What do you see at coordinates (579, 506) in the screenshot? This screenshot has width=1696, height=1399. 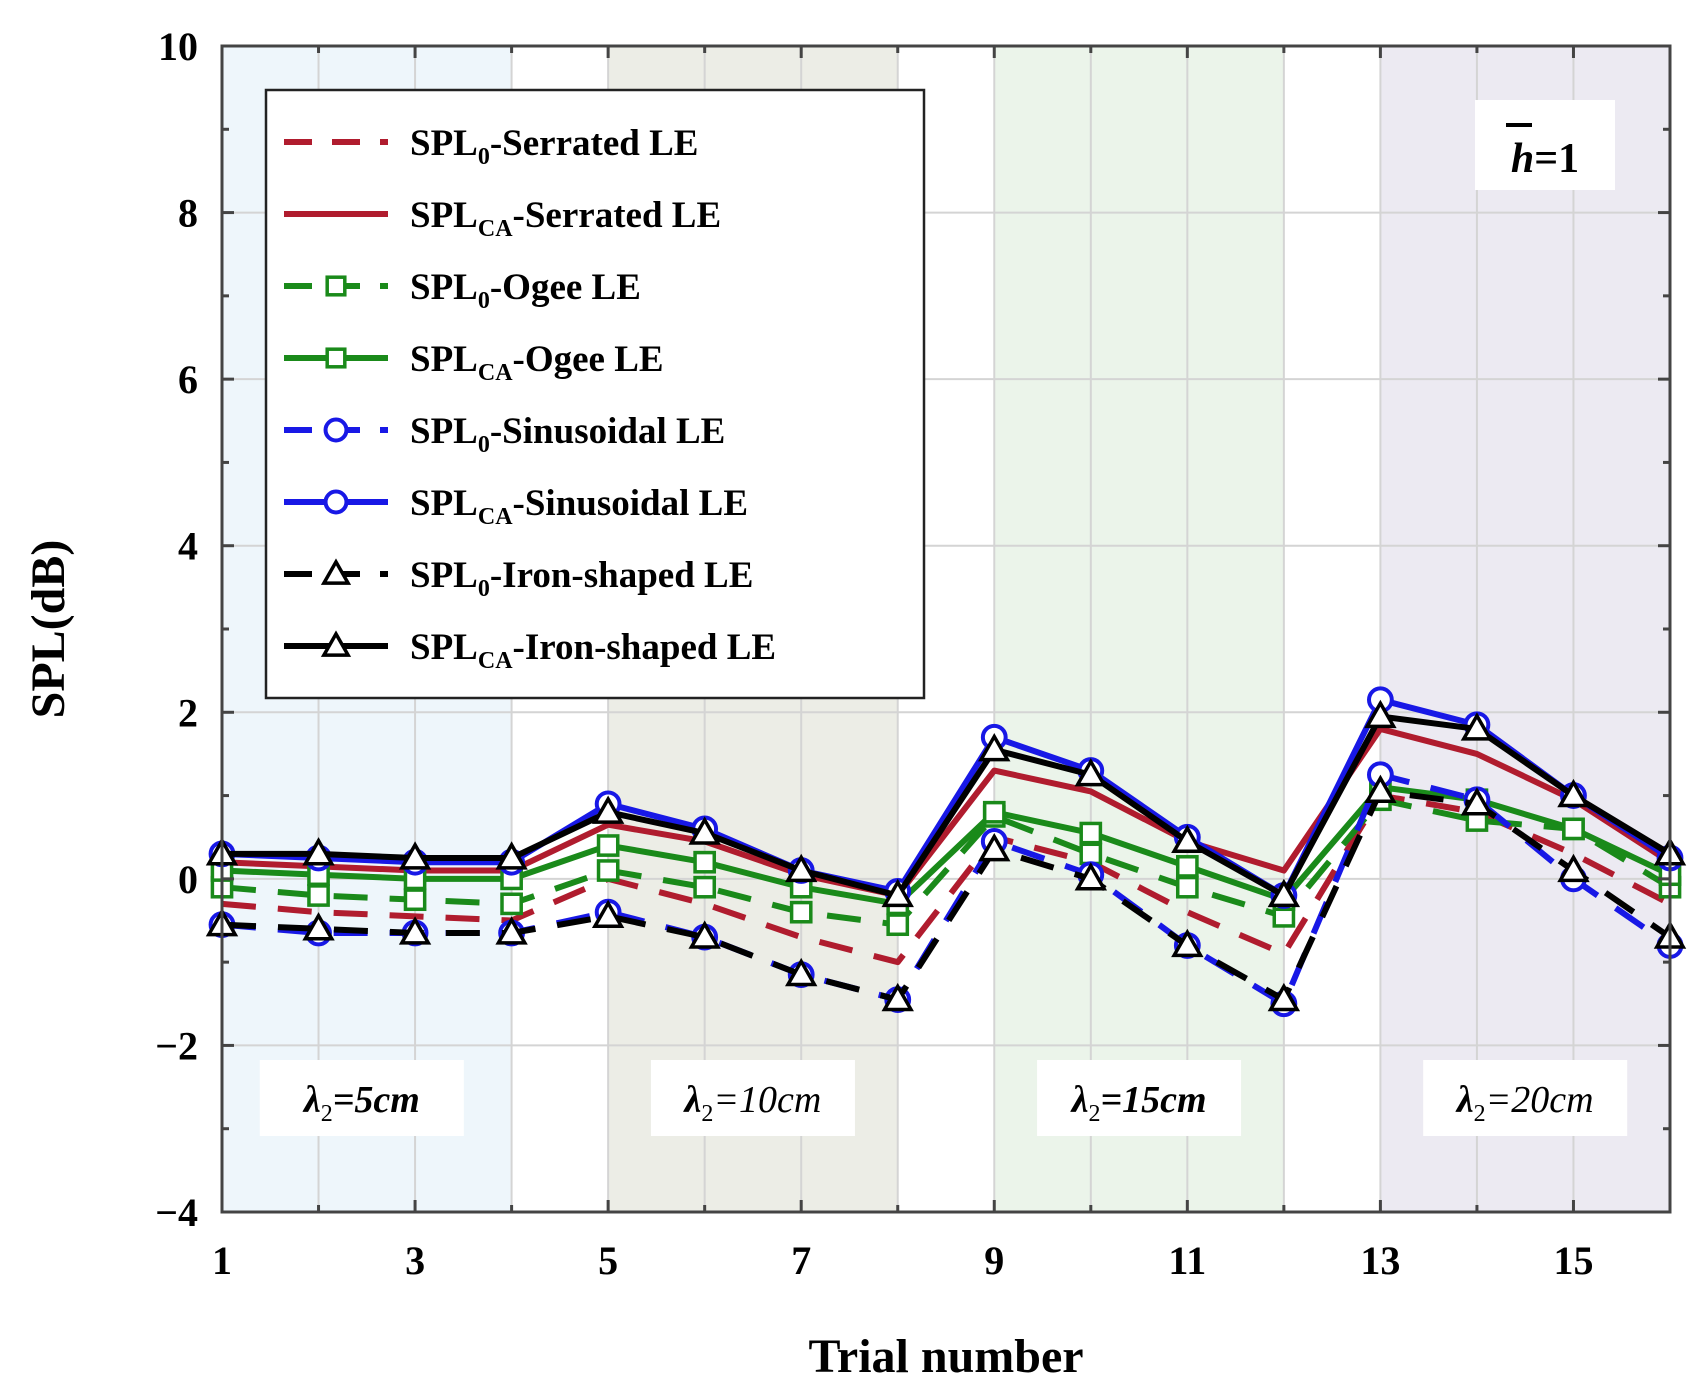 I see `legend-label: SPLCA-Sinusoidal LE` at bounding box center [579, 506].